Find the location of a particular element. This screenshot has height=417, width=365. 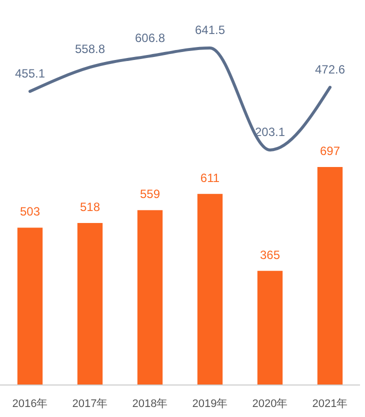

x-tick-label: 2018年 is located at coordinates (150, 404).